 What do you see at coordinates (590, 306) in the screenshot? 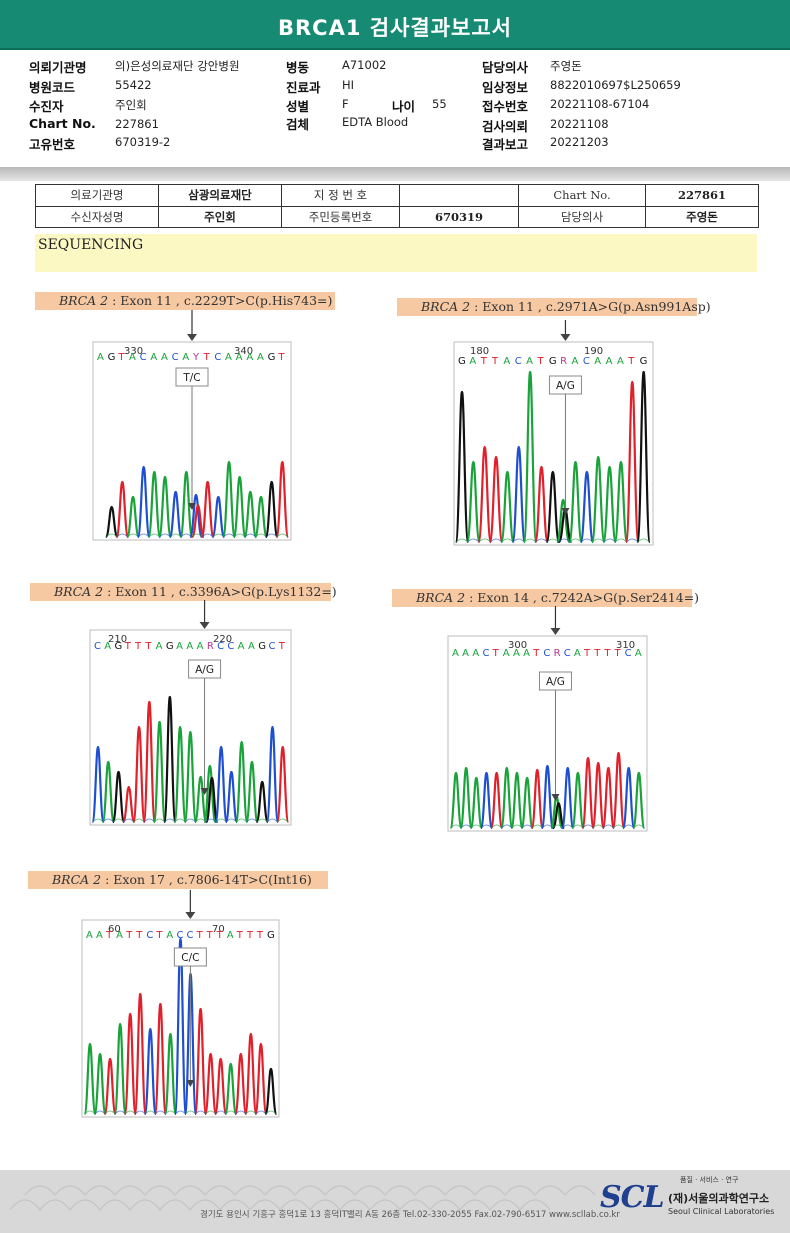
I see `variant-desc: : Exon 11 , c.2971A>G(p.Asn991Asp)` at bounding box center [590, 306].